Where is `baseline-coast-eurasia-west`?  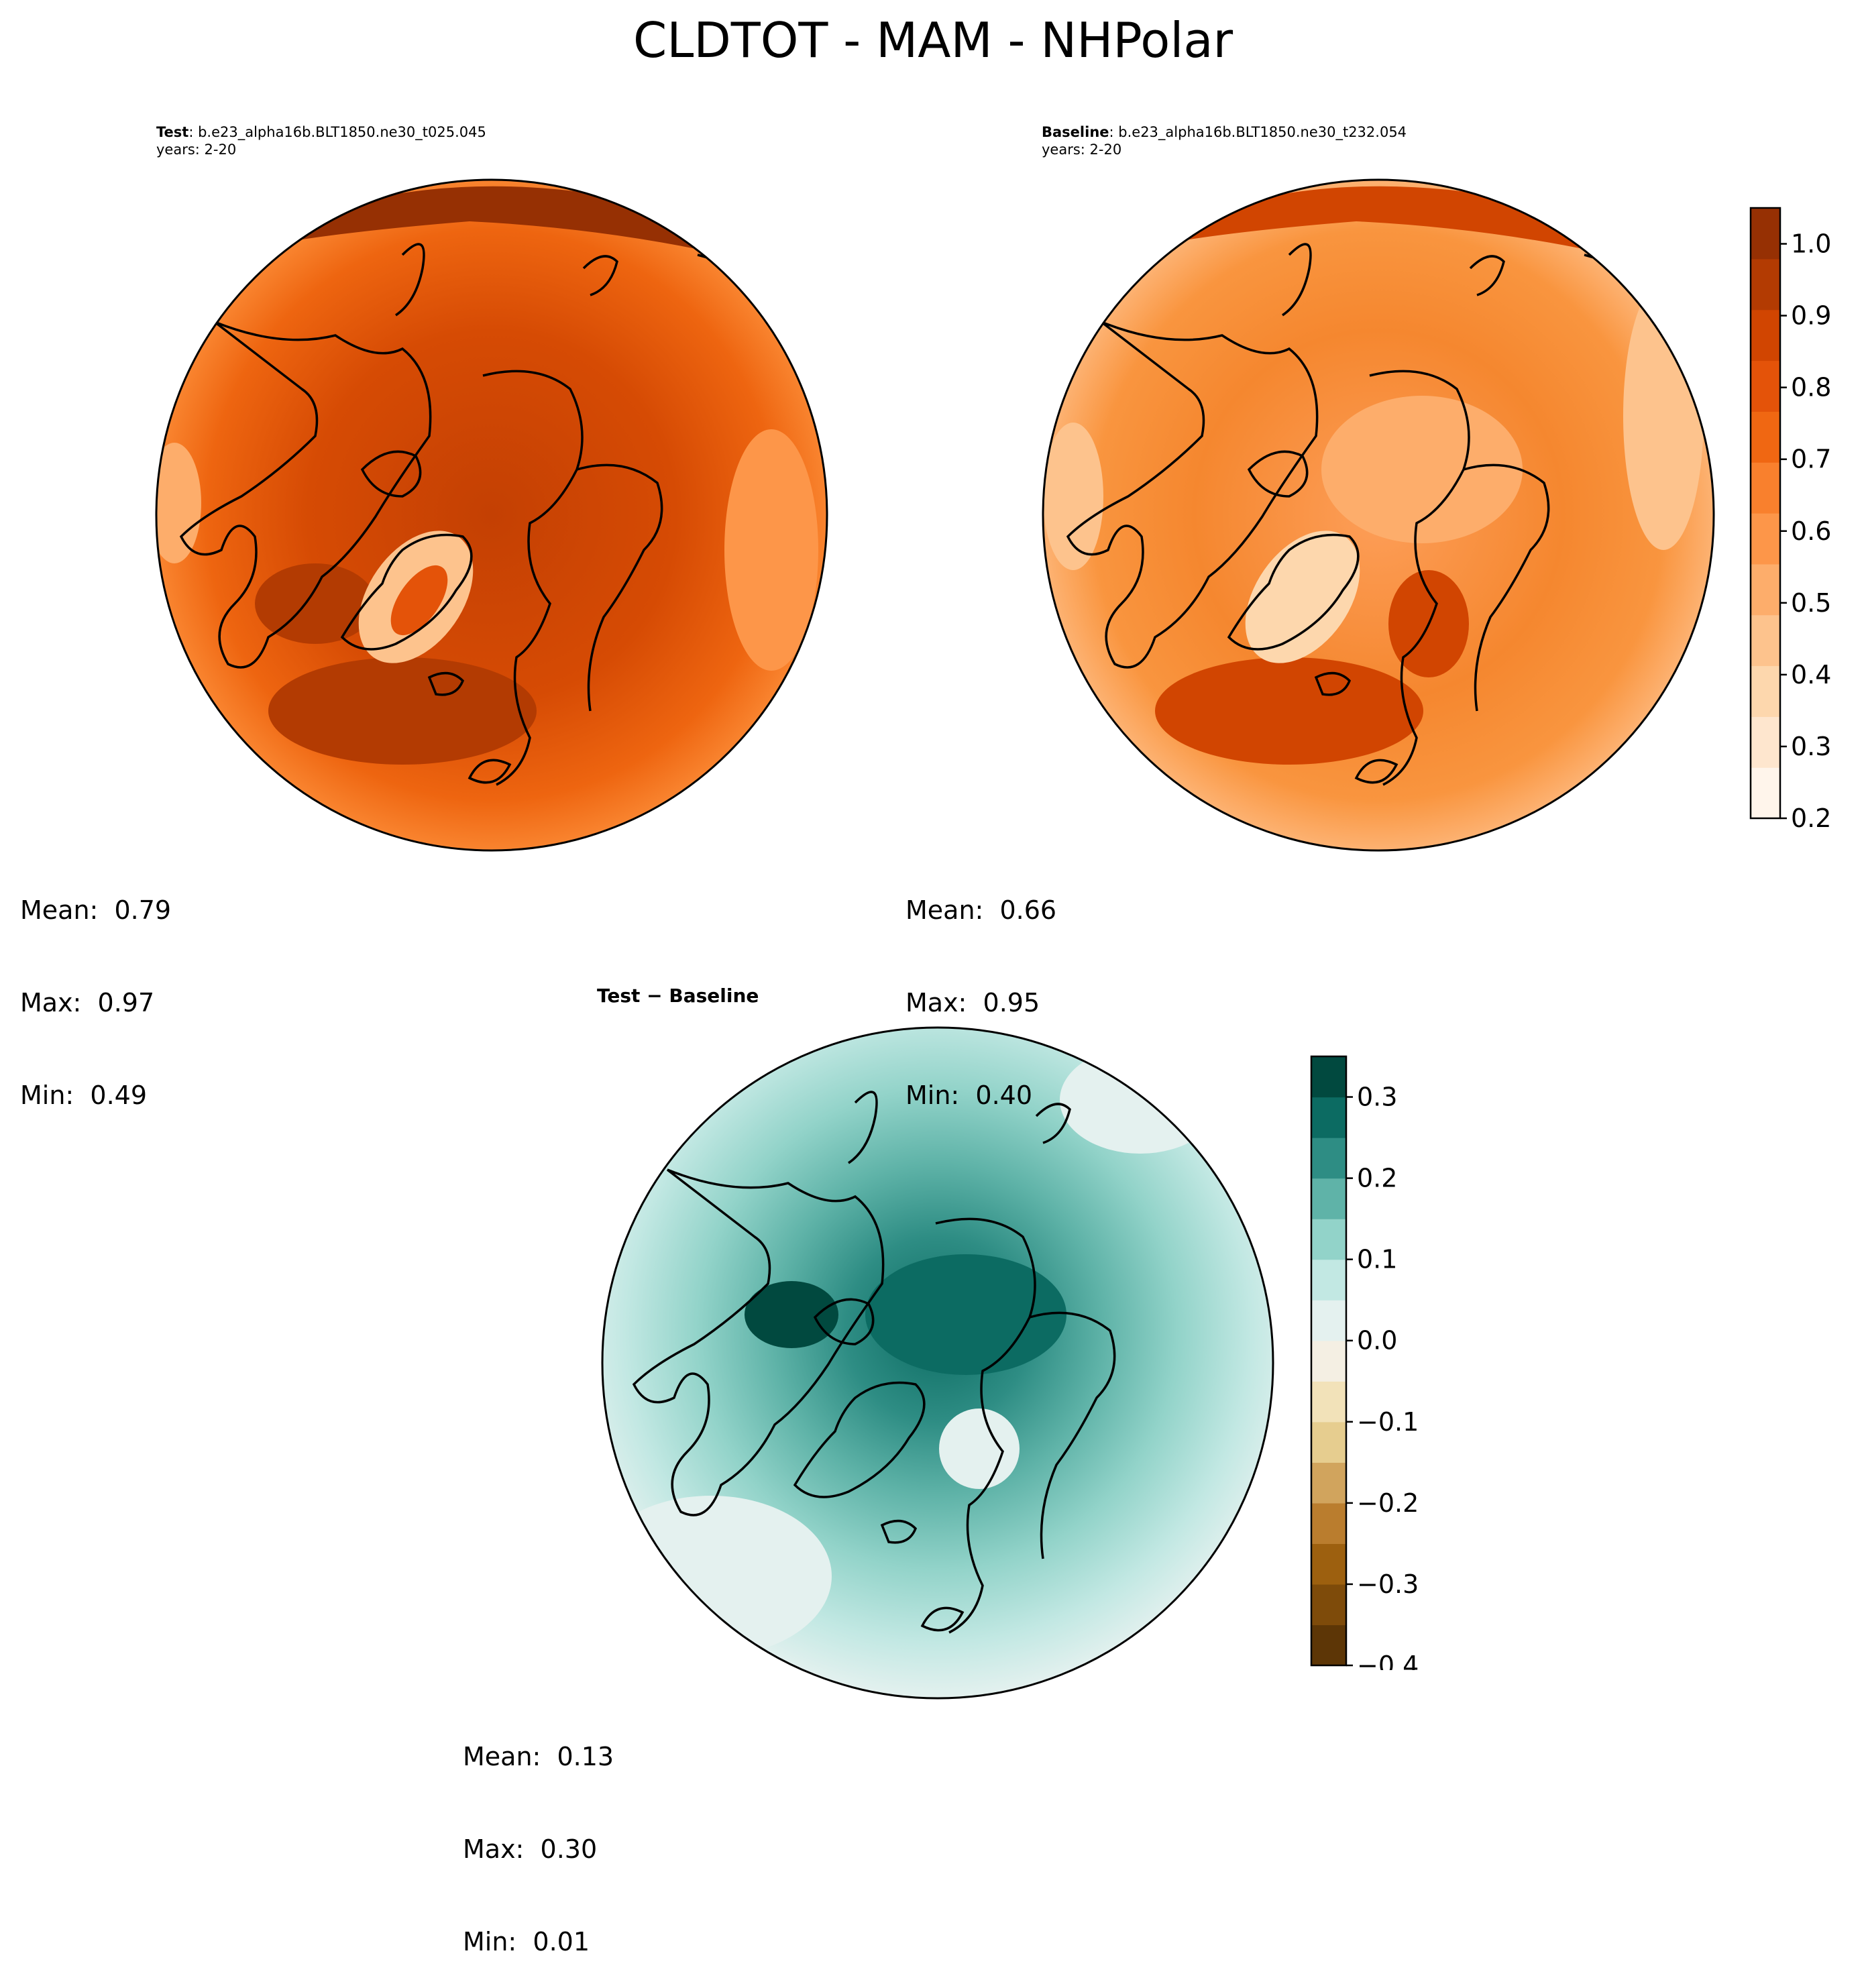
baseline-coast-eurasia-west is located at coordinates (1419, 578).